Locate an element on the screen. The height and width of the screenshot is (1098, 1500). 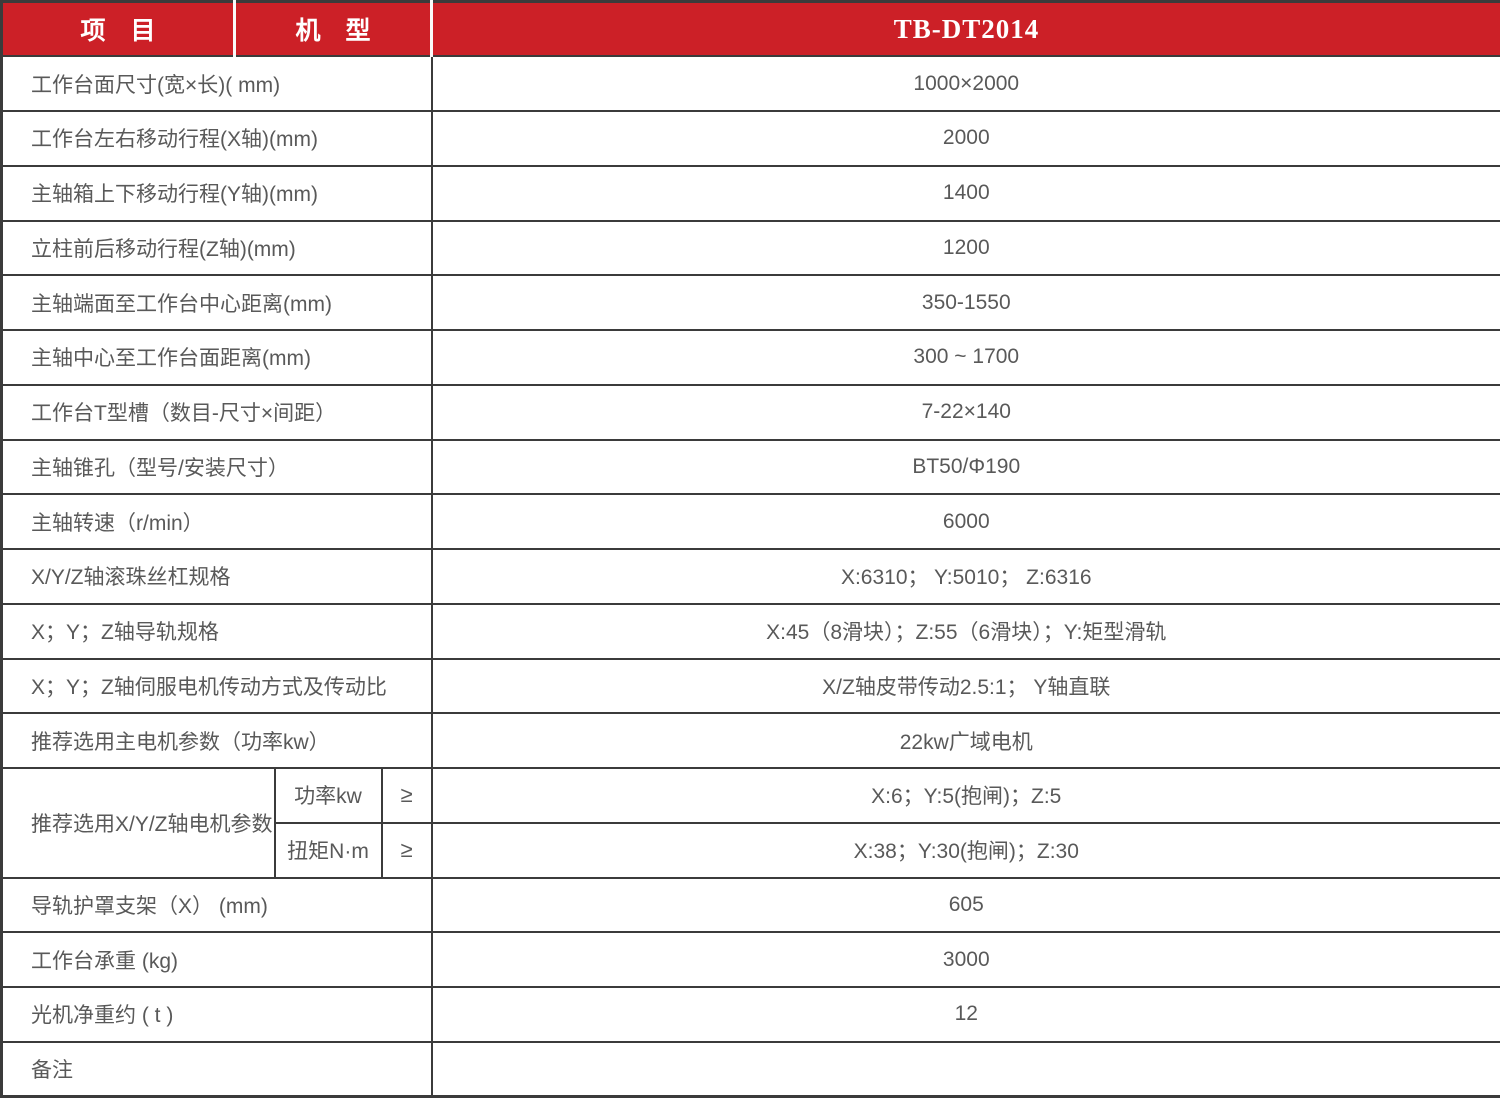
spec-label: X；Y；Z轴导轨规格 is located at coordinates (217, 631).